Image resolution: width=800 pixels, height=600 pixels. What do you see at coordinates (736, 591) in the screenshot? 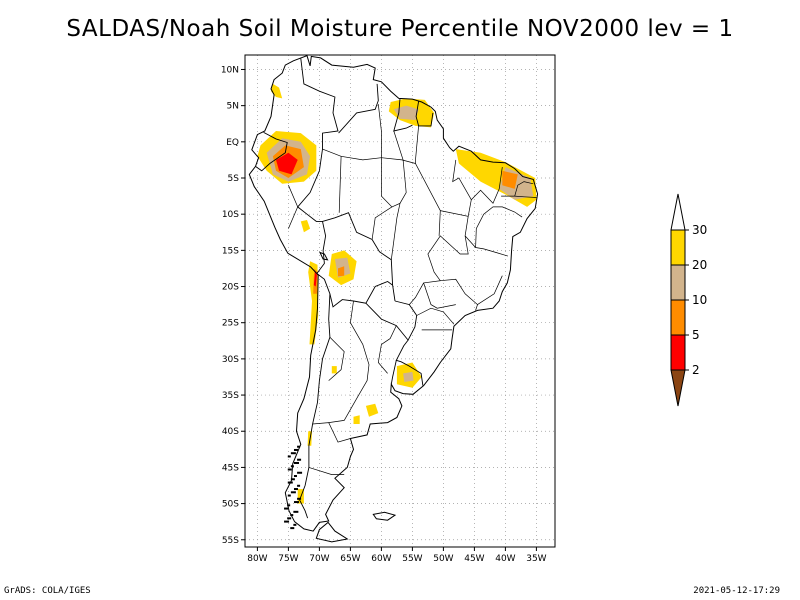
I see `footer-timestamp: 2021-05-12-17:29` at bounding box center [736, 591].